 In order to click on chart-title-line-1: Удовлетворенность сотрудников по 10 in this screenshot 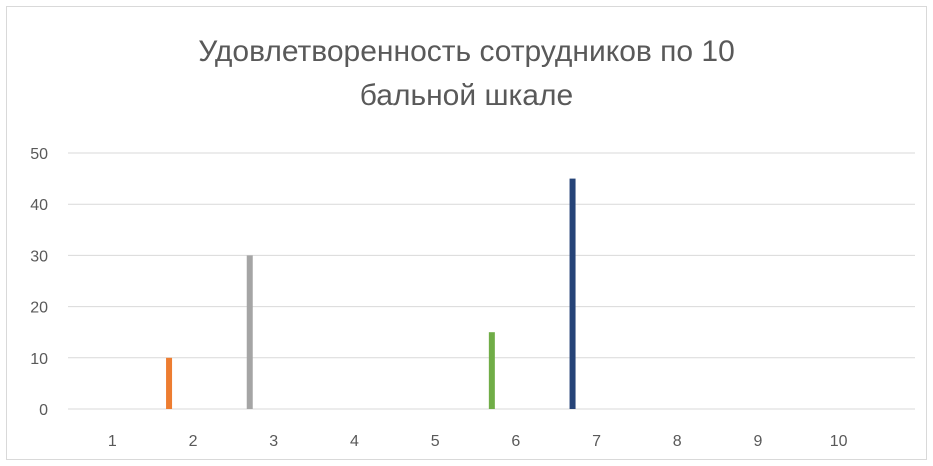, I will do `click(466, 51)`.